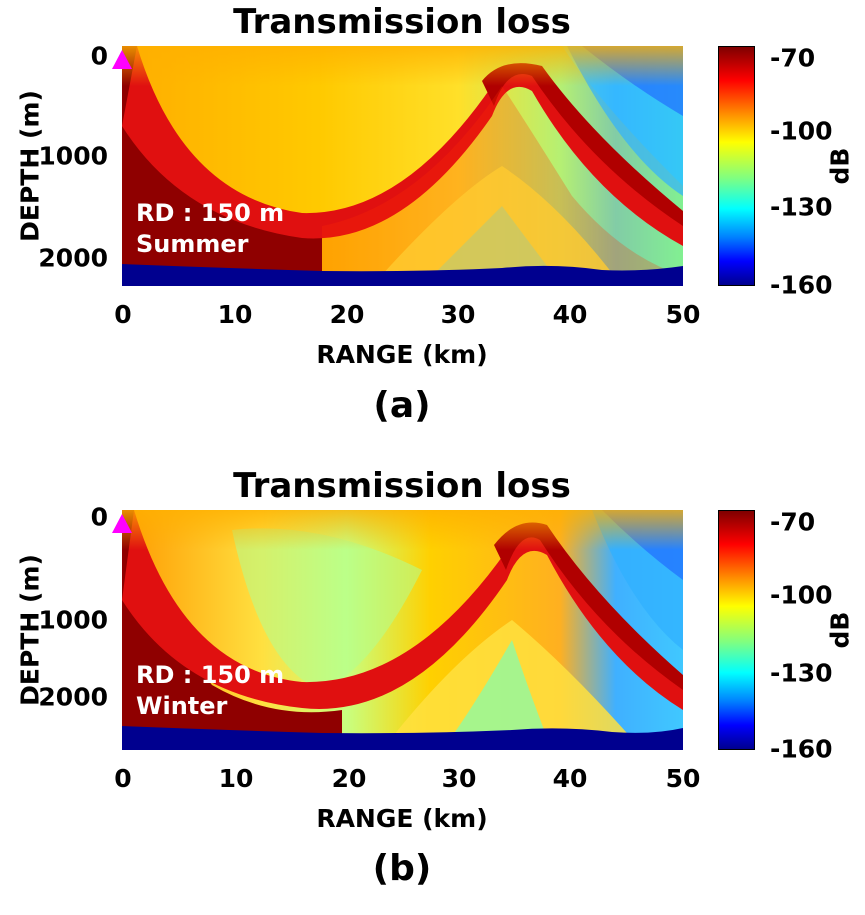  I want to click on annotation-season: Winter, so click(182, 706).